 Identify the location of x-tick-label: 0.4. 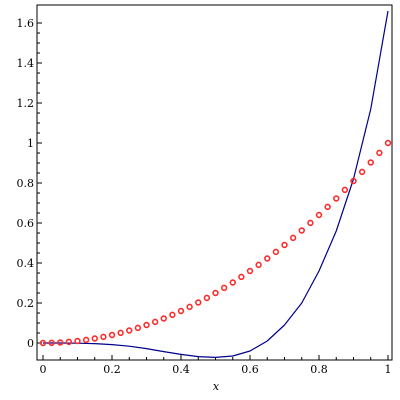
(181, 369).